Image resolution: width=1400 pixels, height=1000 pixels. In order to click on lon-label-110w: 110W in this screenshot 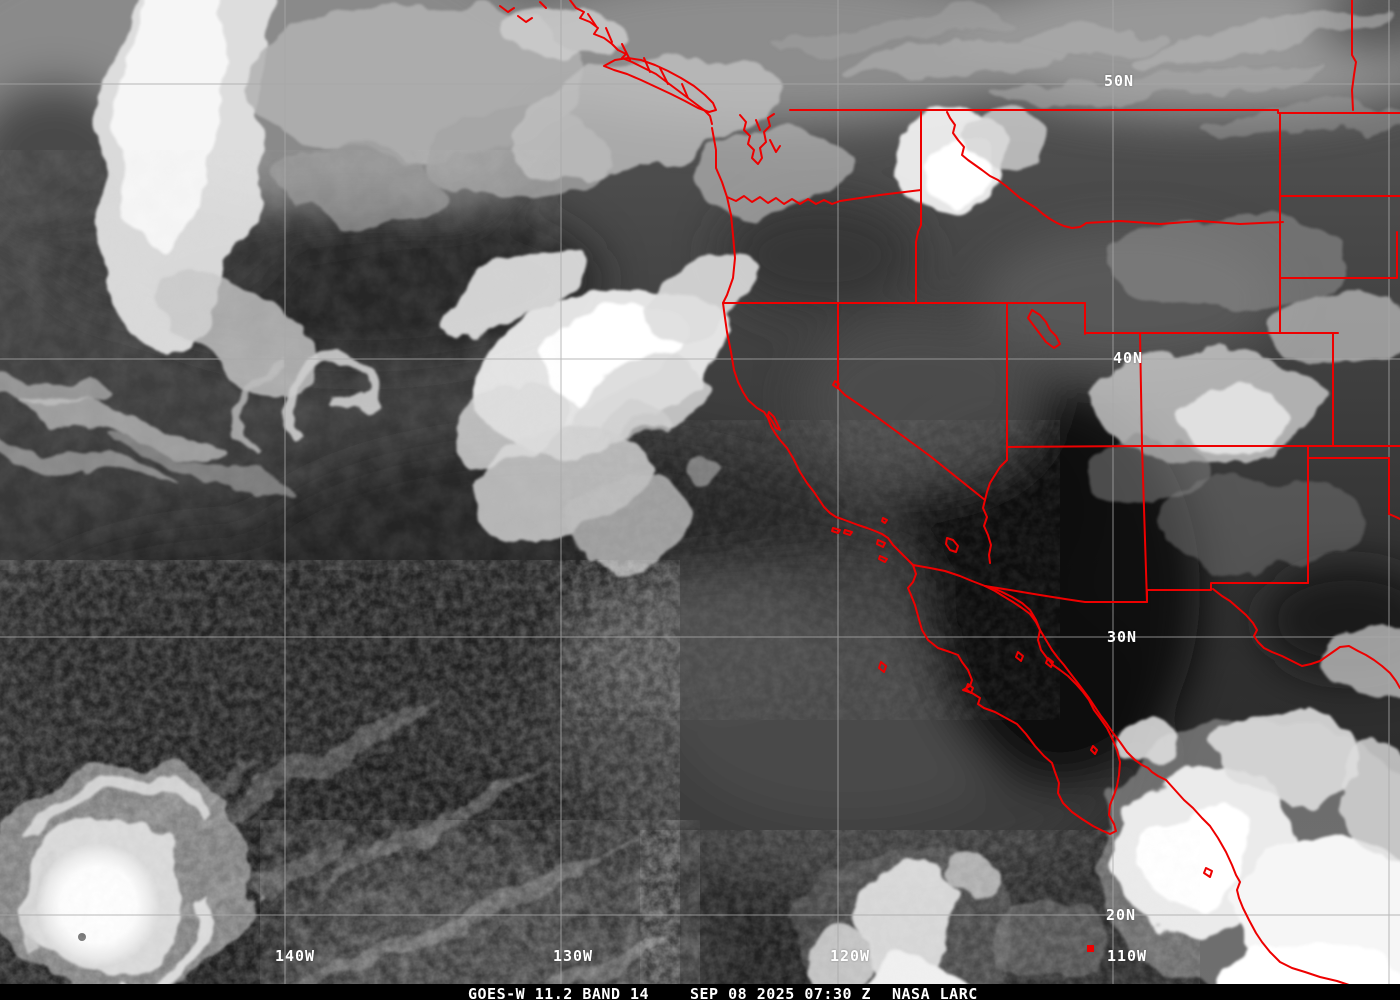, I will do `click(1127, 956)`.